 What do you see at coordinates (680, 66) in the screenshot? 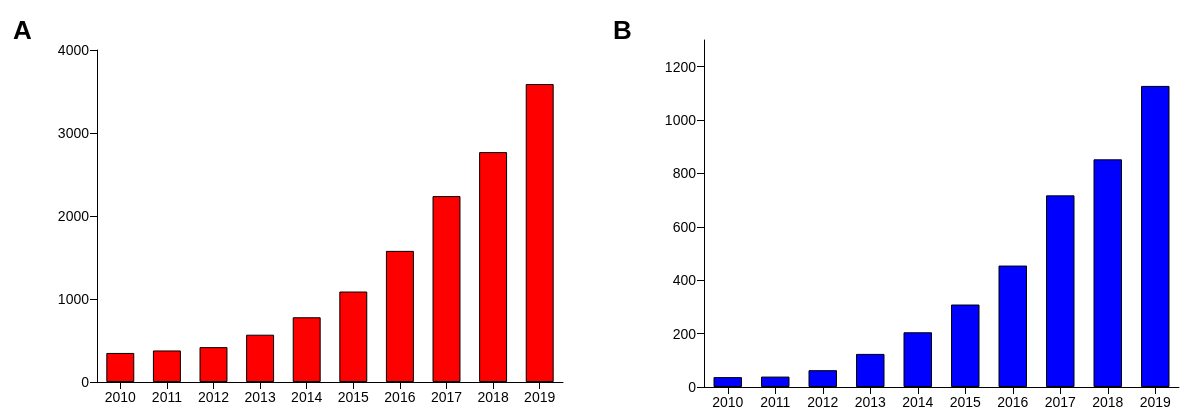
I see `y-tick-label: 1200` at bounding box center [680, 66].